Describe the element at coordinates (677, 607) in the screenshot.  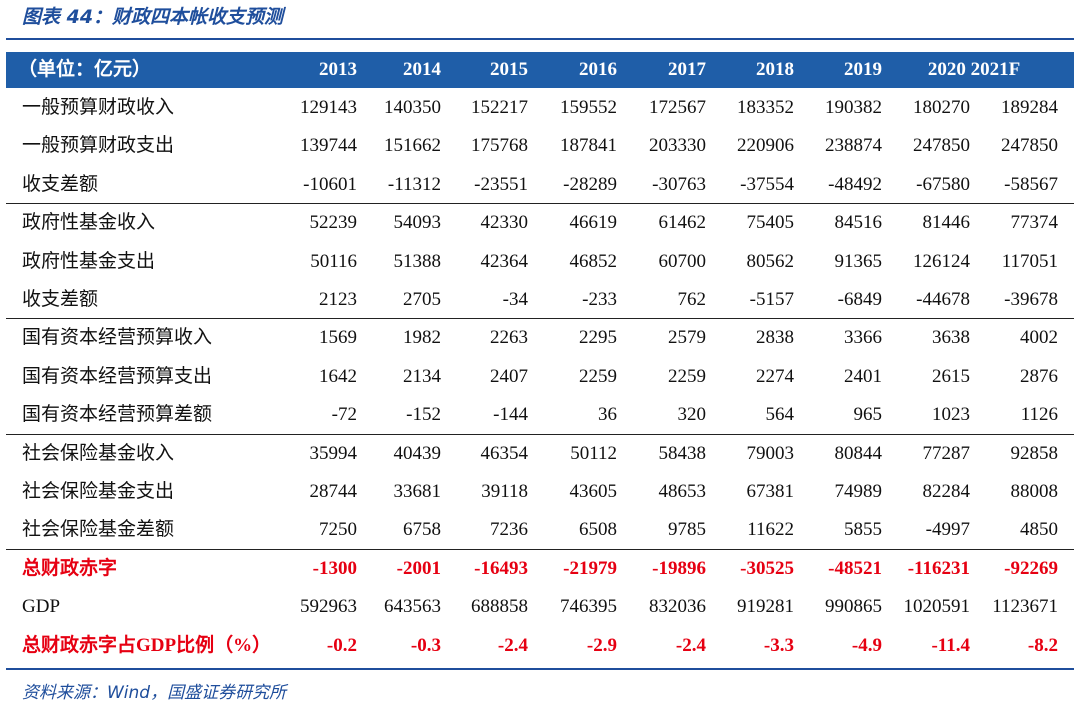
I see `cell-value: 832036` at that location.